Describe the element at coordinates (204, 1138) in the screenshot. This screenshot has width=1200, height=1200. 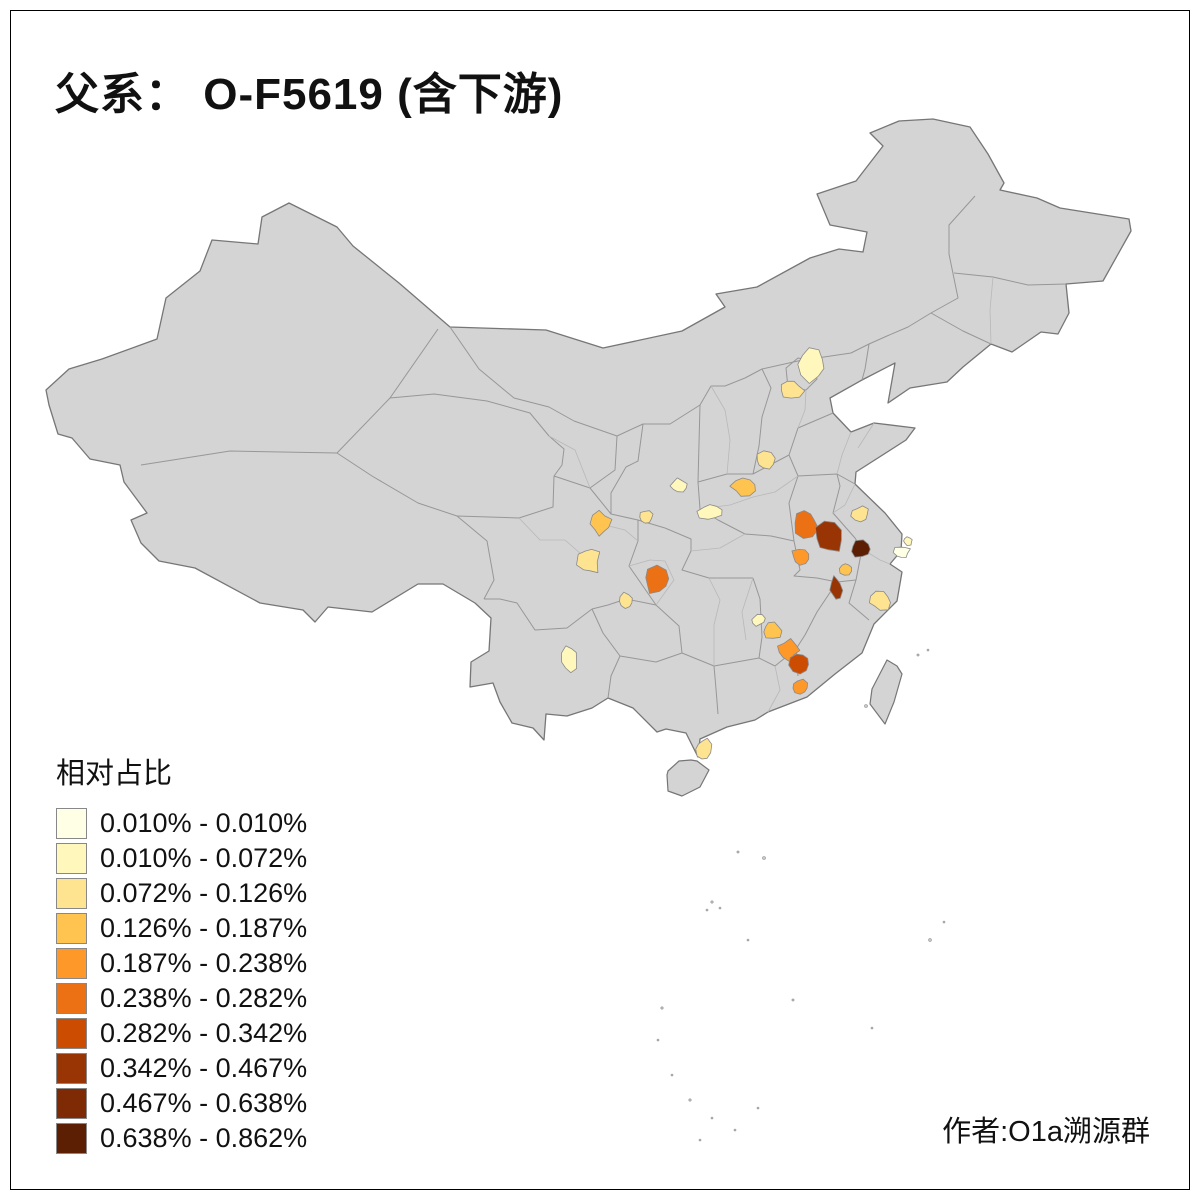
I see `legend-item-label: 0.638% - 0.862%` at that location.